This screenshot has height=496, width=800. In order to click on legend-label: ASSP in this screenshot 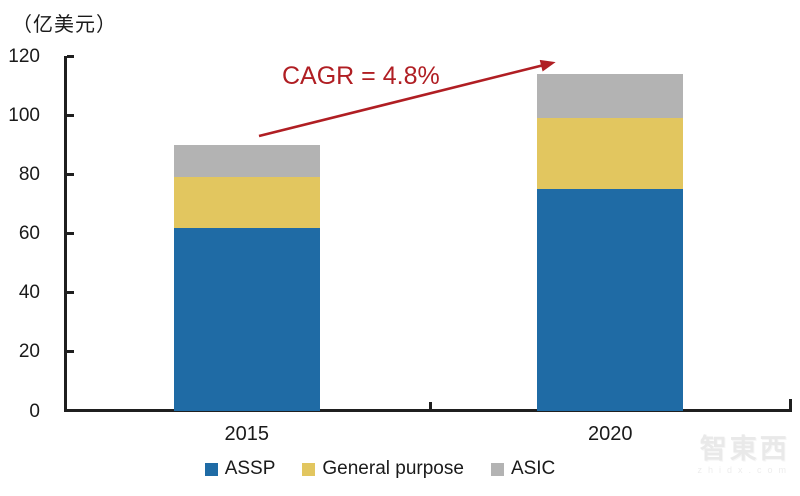, I will do `click(250, 468)`.